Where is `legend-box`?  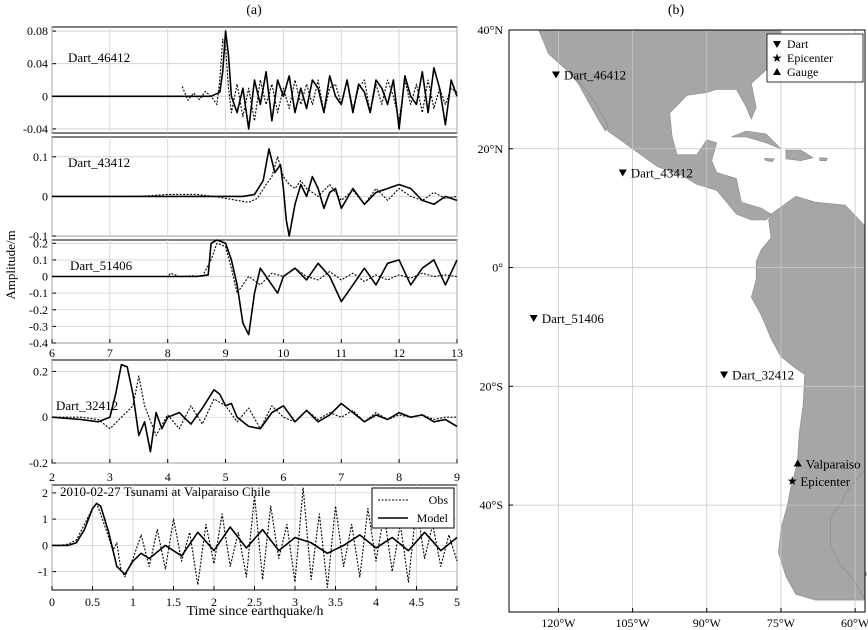 legend-box is located at coordinates (413, 508).